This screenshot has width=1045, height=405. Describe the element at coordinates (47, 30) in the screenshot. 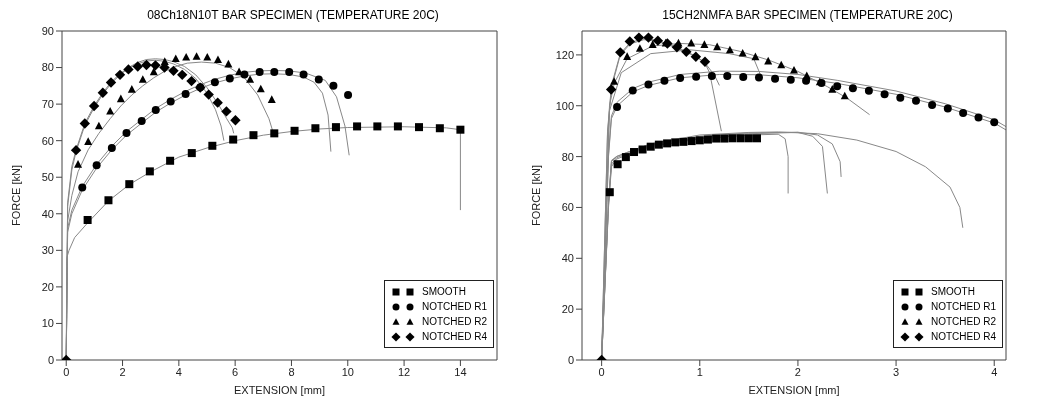

I see `y-tick-label: 90` at that location.